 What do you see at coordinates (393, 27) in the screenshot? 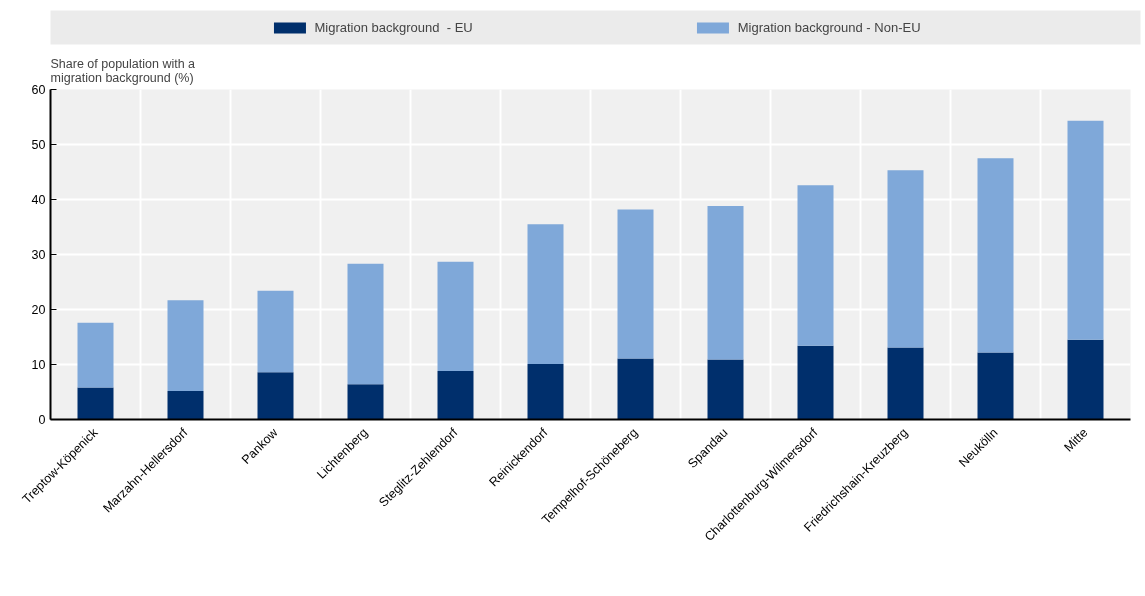
I see `legend-label: Migration background - EU` at bounding box center [393, 27].